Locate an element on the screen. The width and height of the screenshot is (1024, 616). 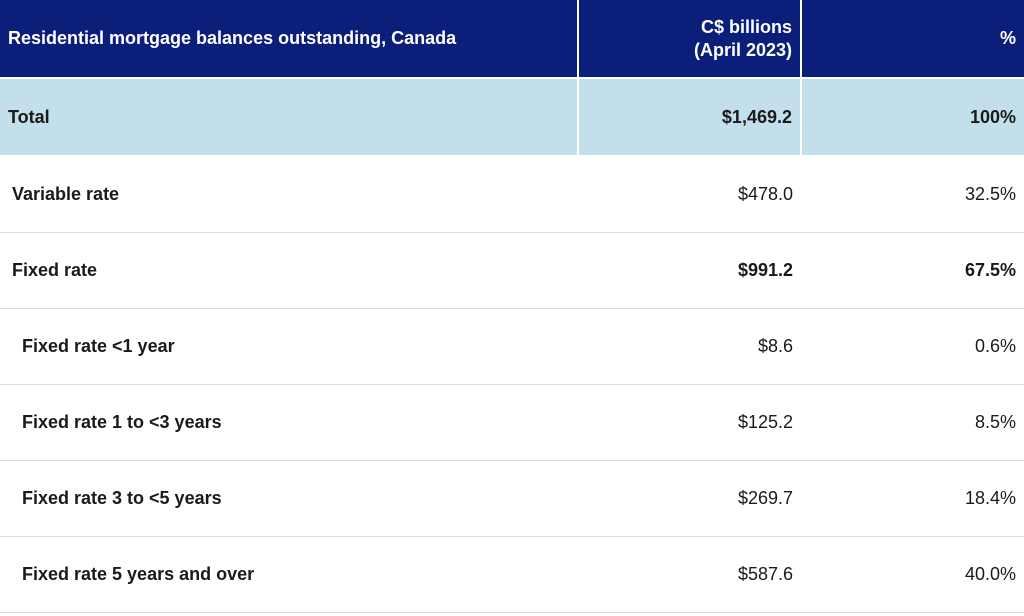
header-amount: C$ billions (April 2023) is located at coordinates (690, 39).